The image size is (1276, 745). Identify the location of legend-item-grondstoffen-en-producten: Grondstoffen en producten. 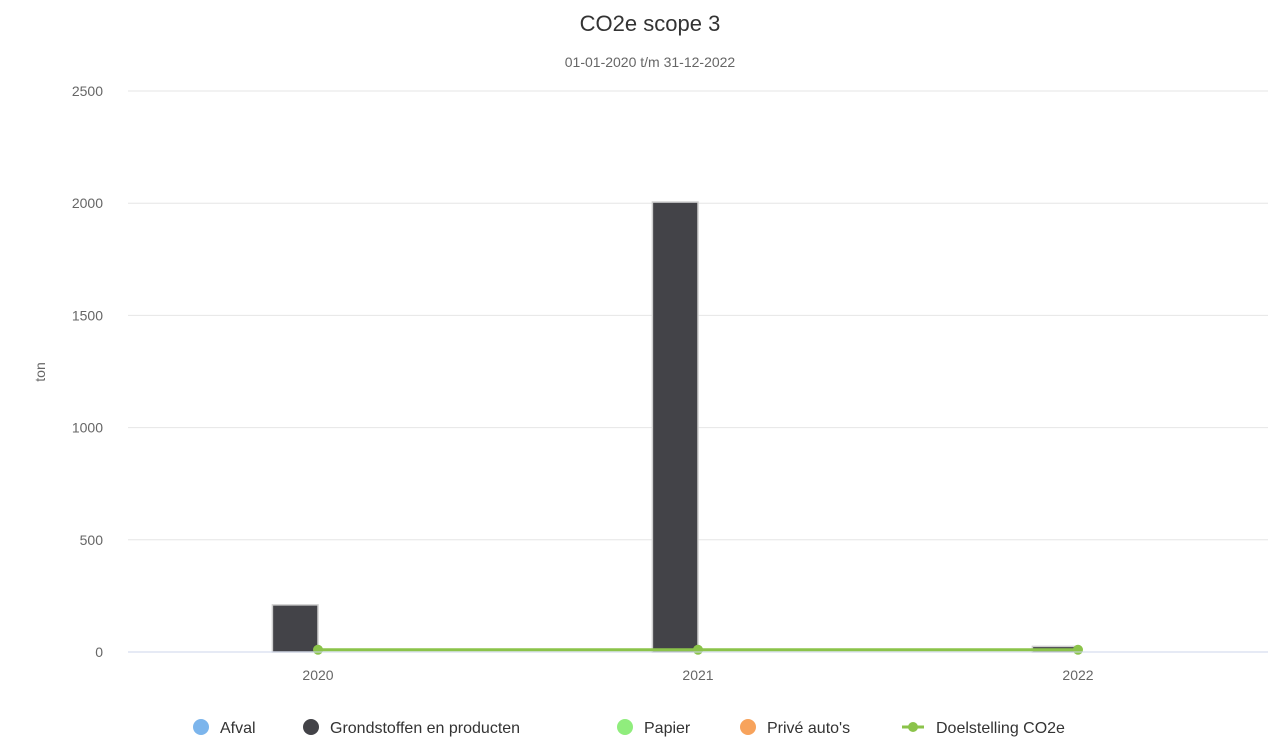
(411, 728).